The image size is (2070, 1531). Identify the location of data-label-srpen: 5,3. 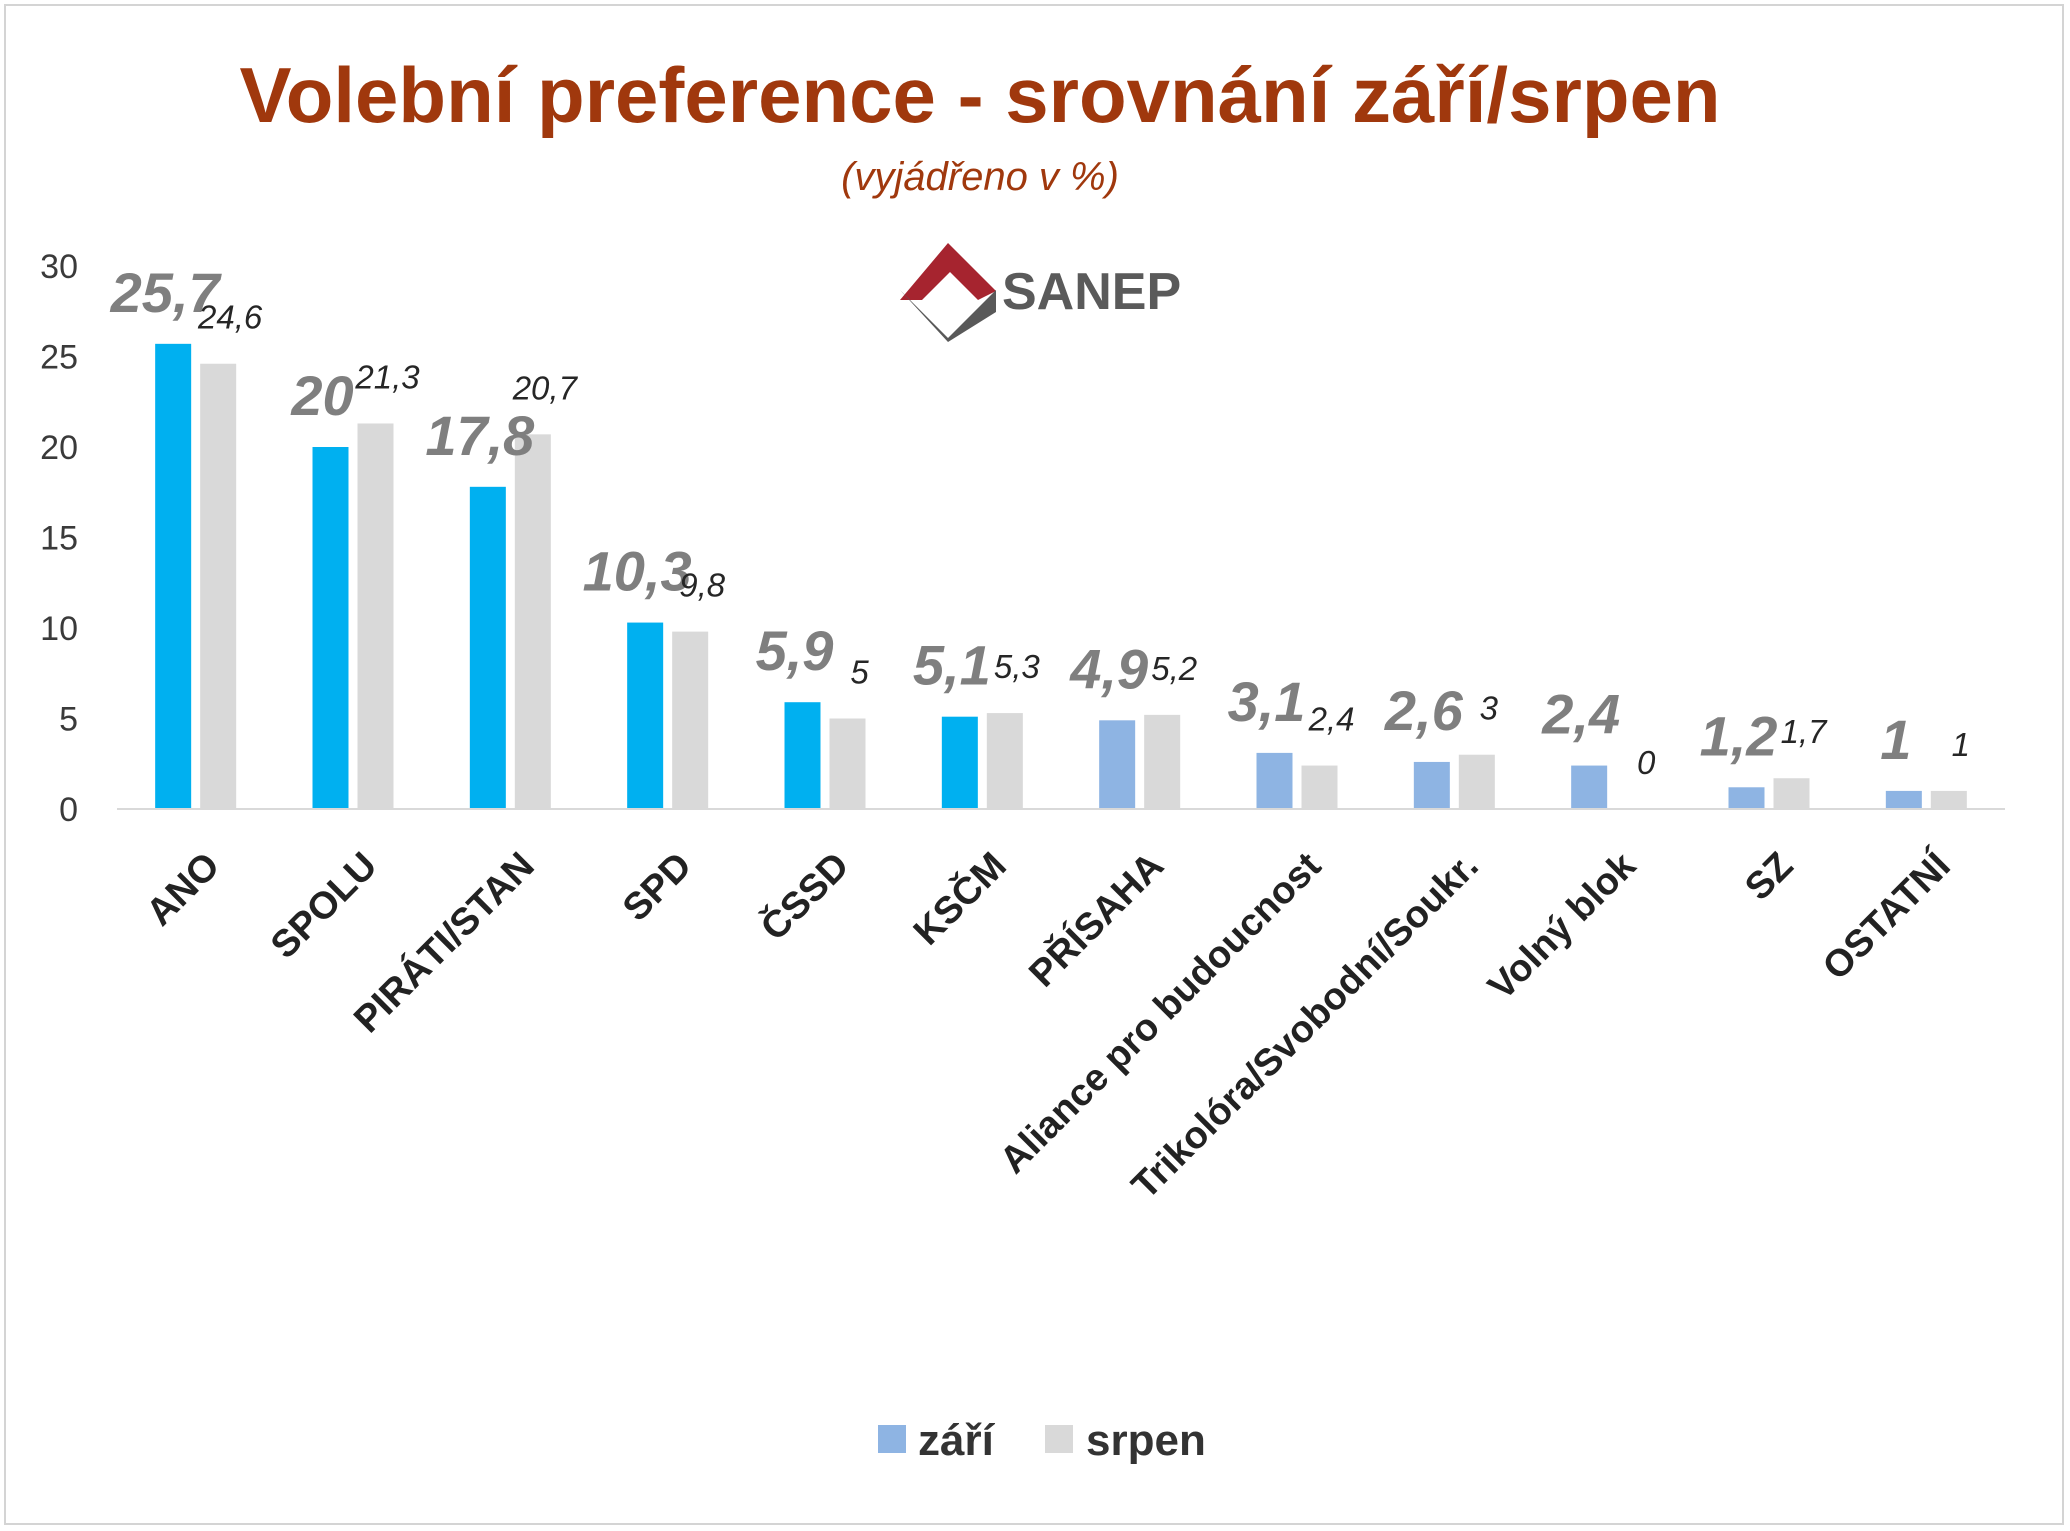
(1017, 666).